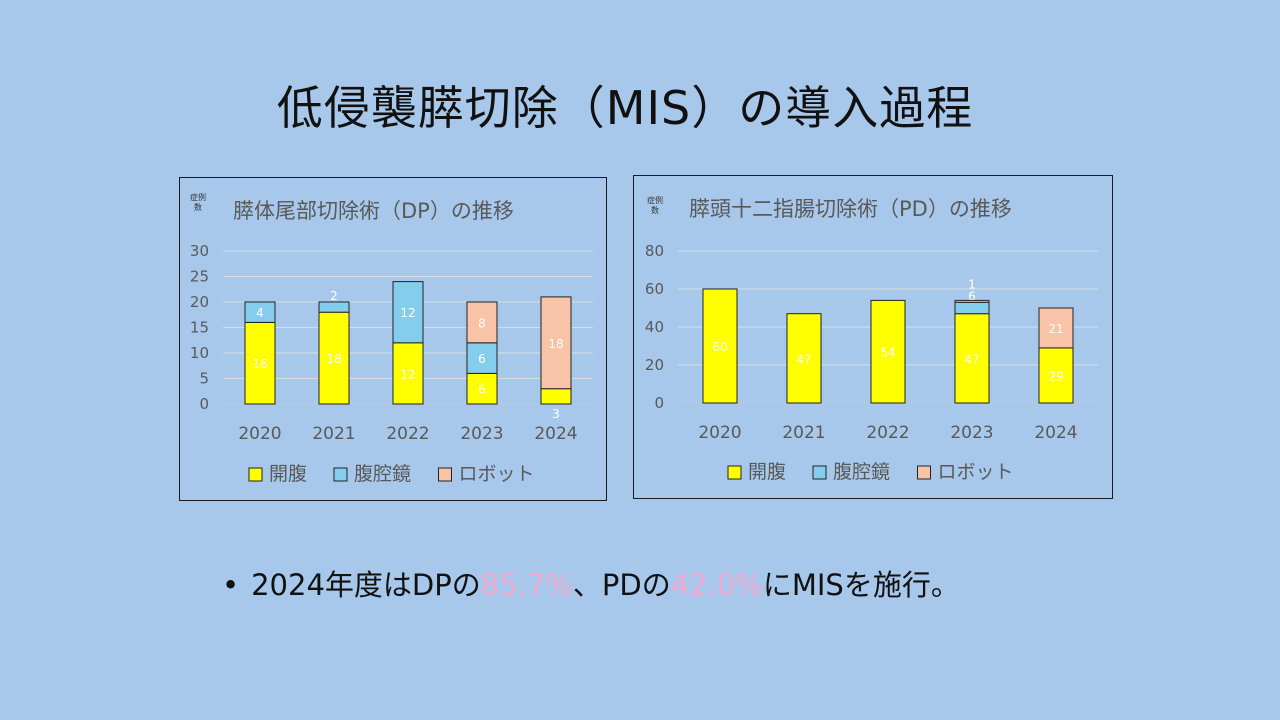 The height and width of the screenshot is (720, 1280). I want to click on dp-x-tick-label: 2020, so click(259, 434).